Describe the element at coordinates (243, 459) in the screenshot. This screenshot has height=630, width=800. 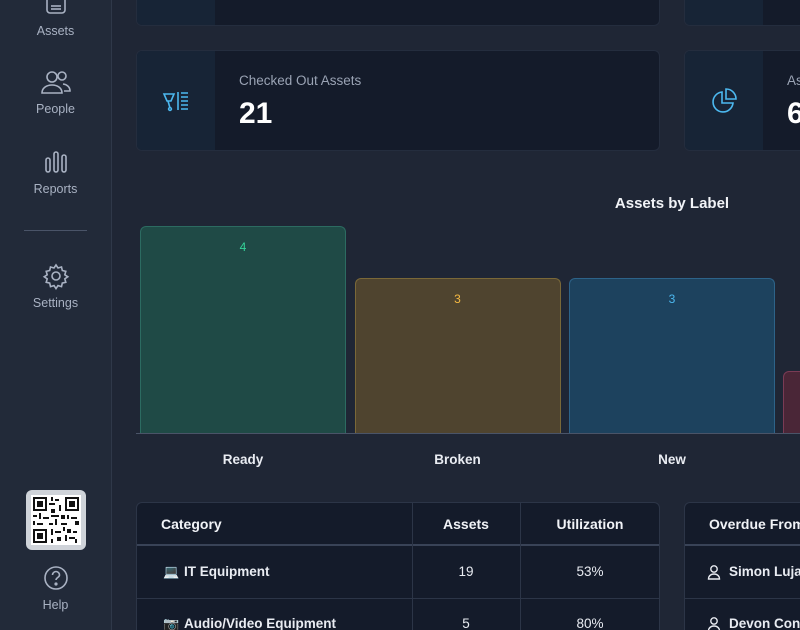
I see `chart-category-label: Ready` at that location.